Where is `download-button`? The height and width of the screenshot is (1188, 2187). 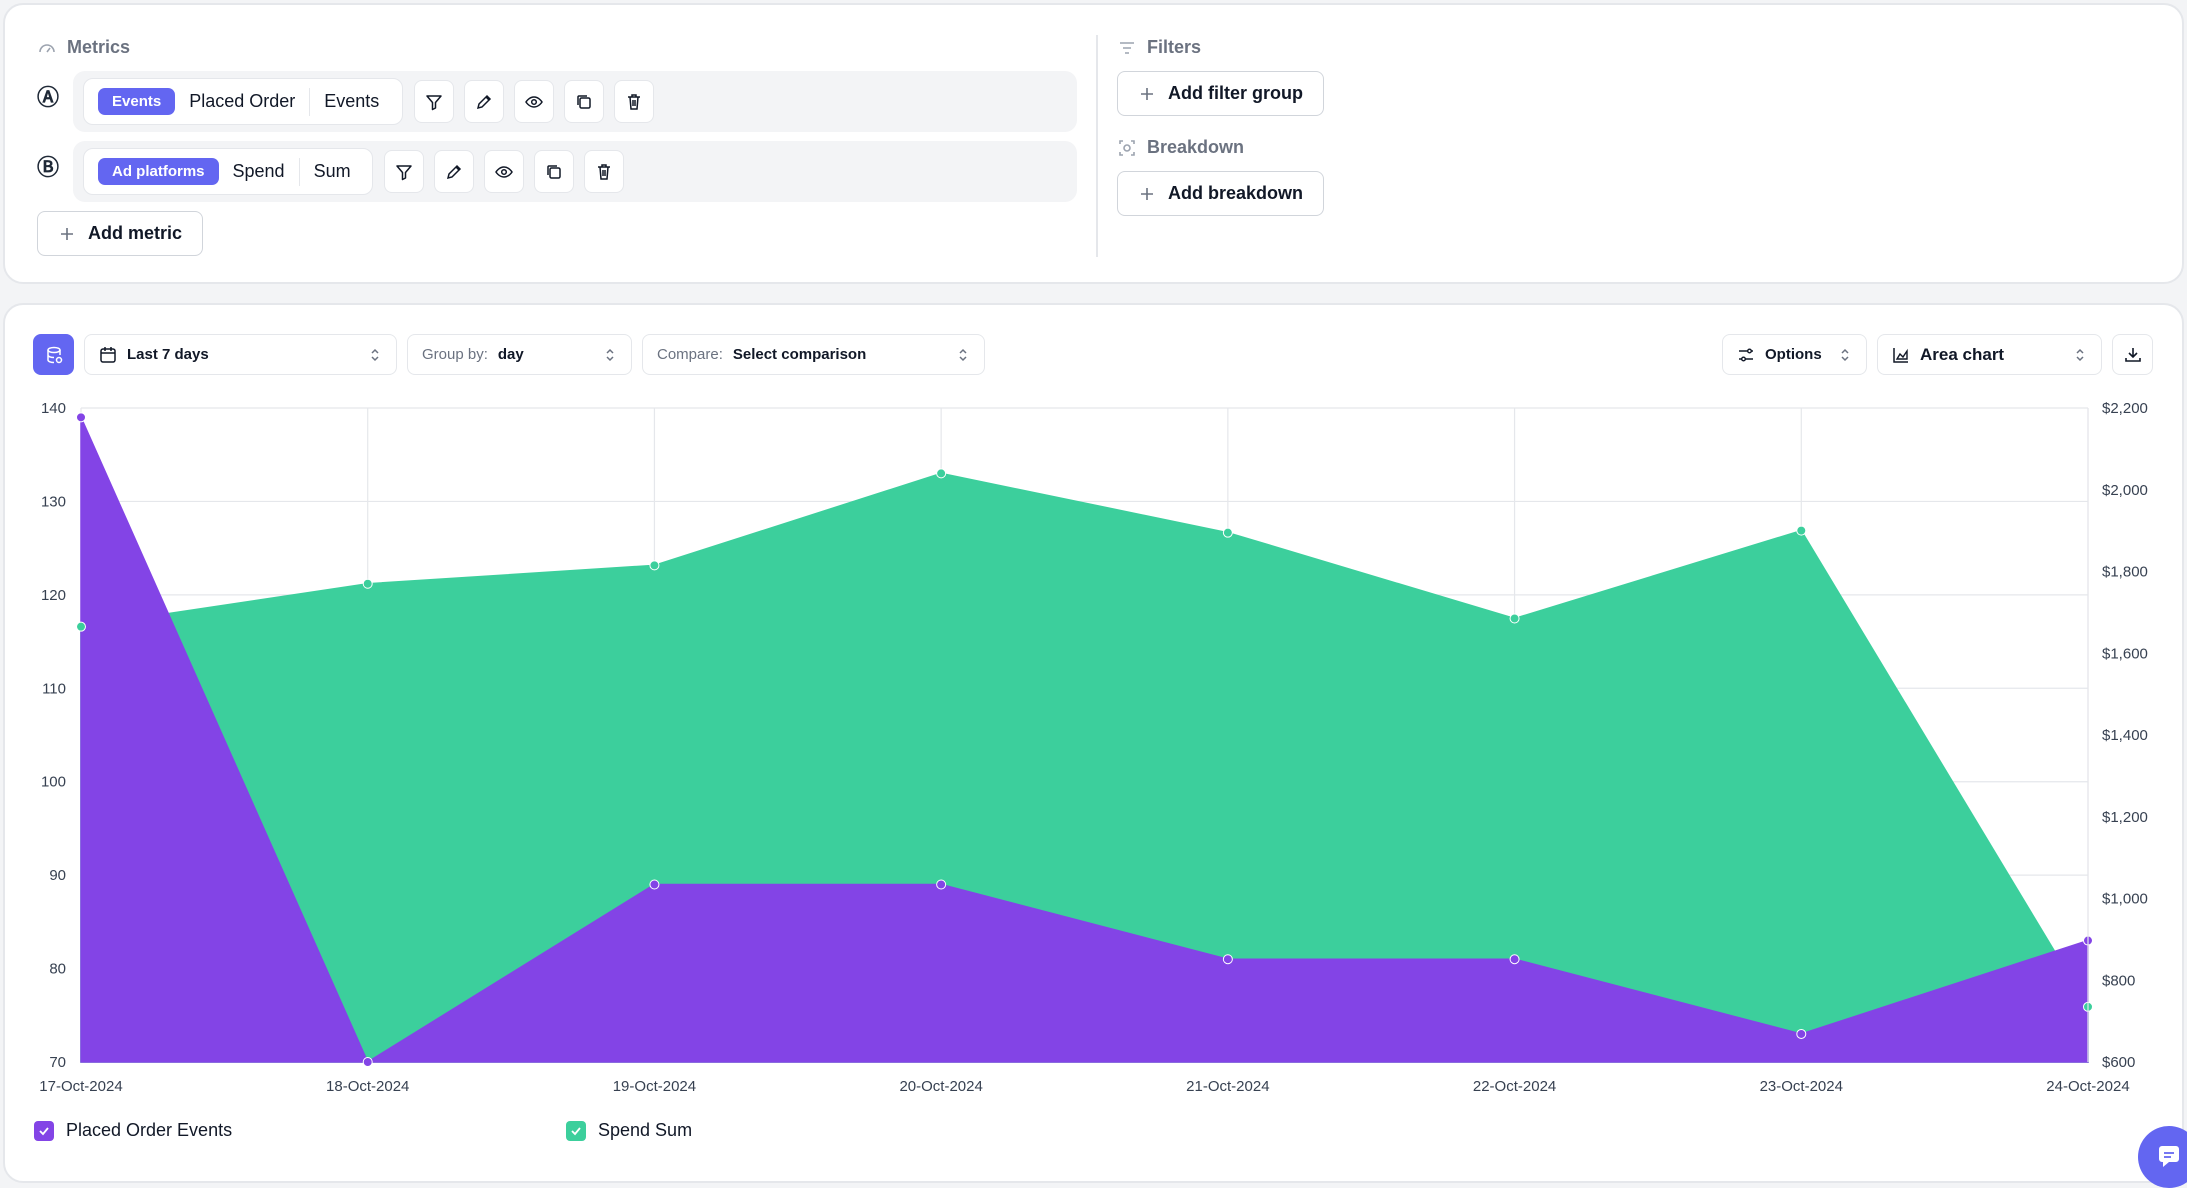 download-button is located at coordinates (2132, 354).